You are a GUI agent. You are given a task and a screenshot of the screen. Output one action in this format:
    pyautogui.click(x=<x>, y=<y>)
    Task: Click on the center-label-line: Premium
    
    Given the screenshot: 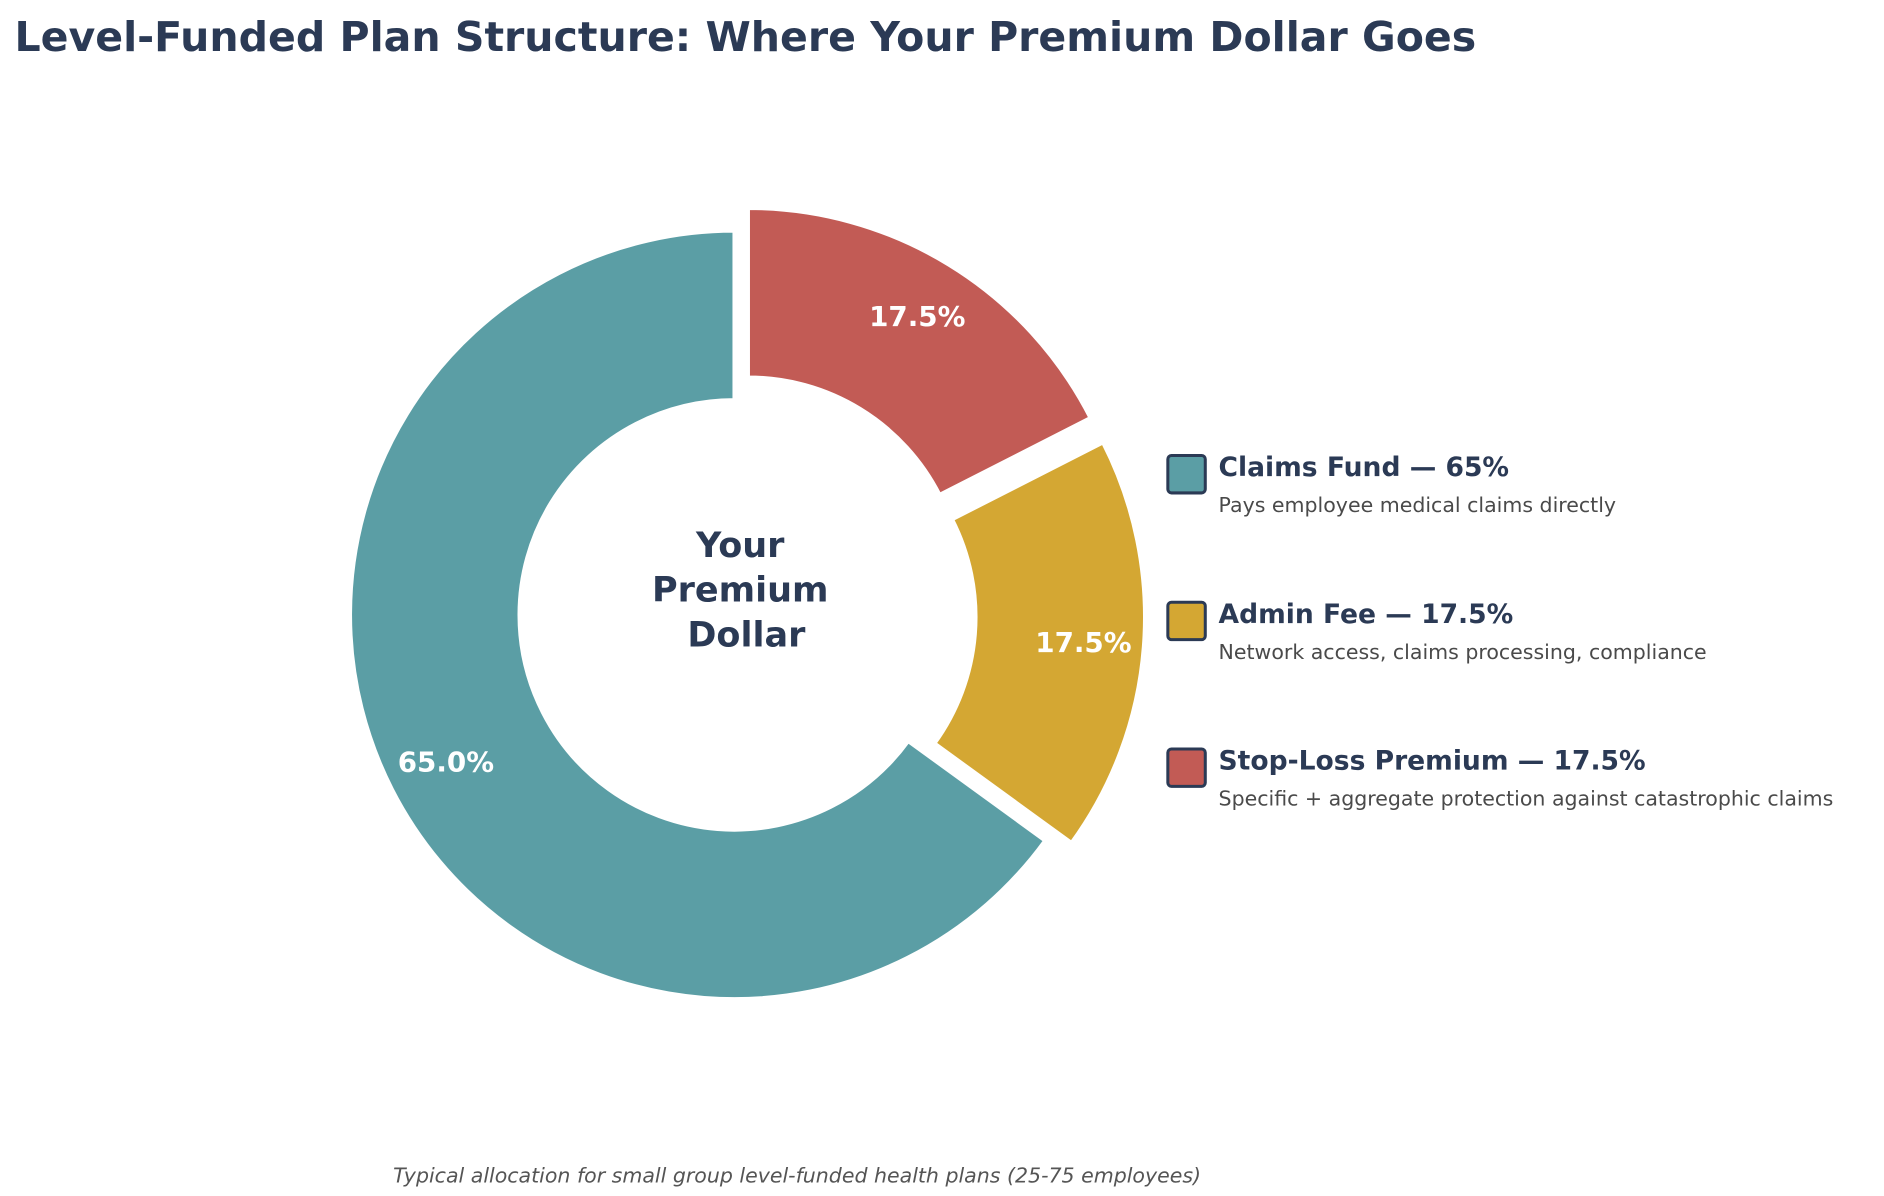 What is the action you would take?
    pyautogui.click(x=740, y=590)
    